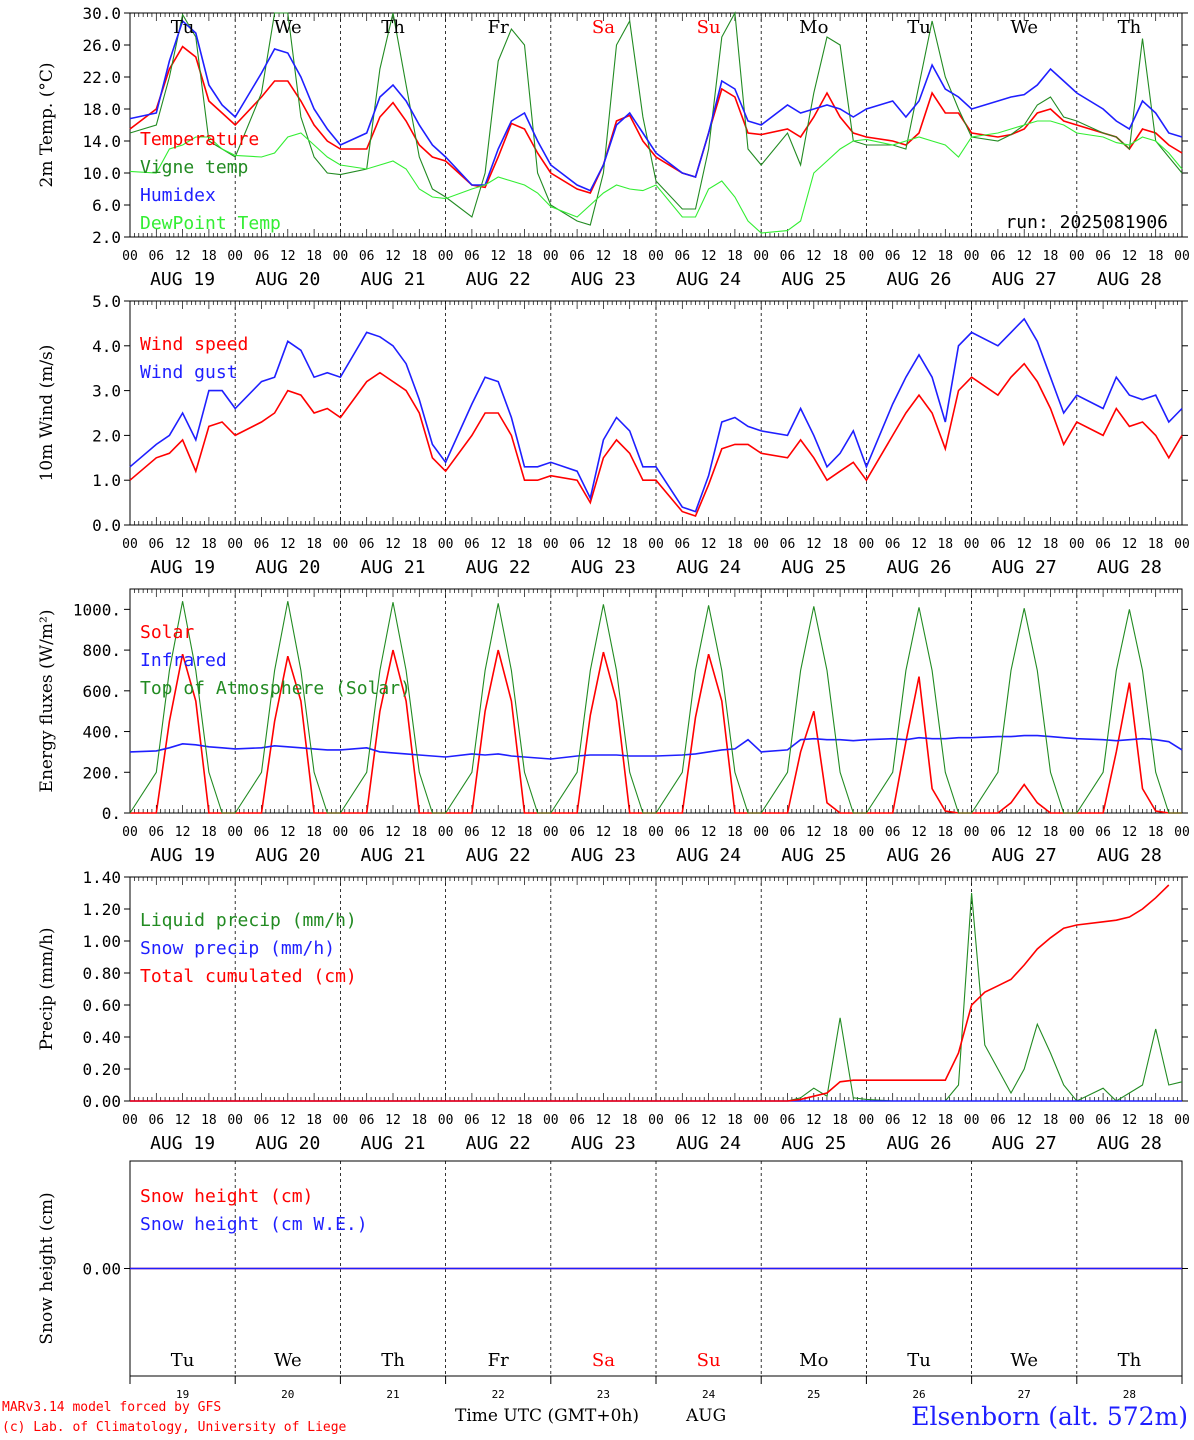 This screenshot has width=1194, height=1440. I want to click on x-date-label: AUG 26, so click(918, 279).